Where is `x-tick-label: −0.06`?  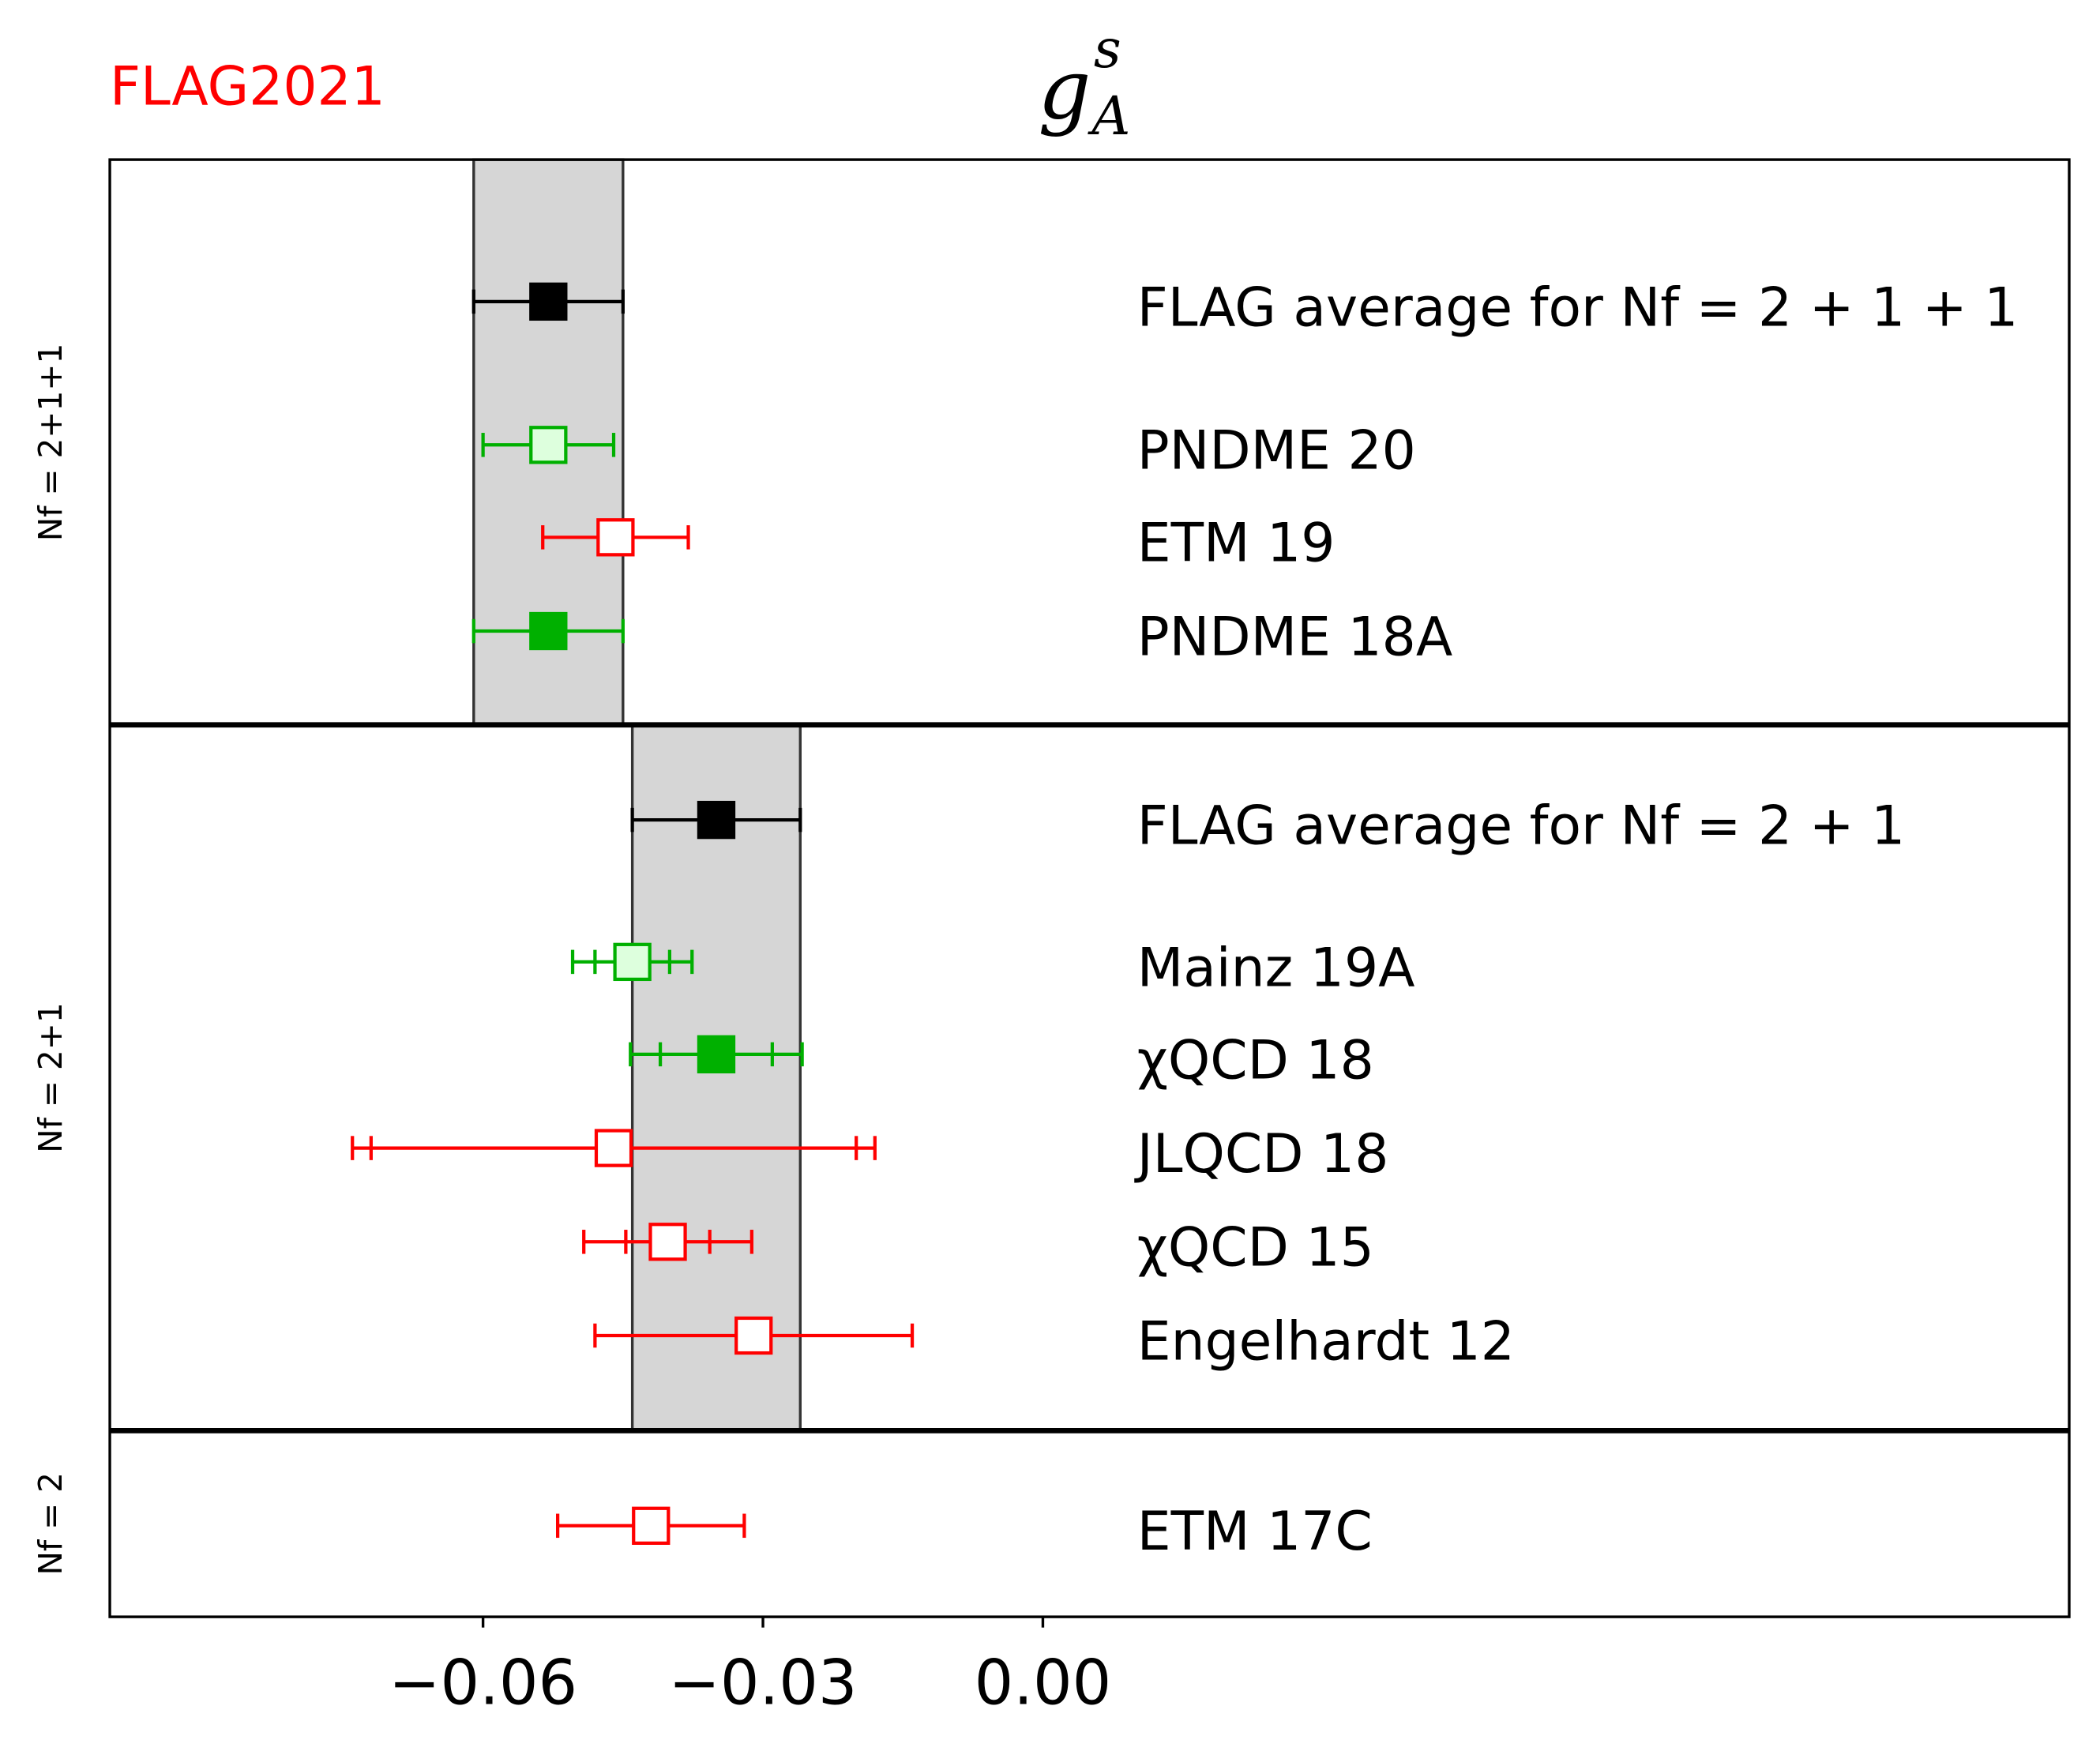
x-tick-label: −0.06 is located at coordinates (483, 1683).